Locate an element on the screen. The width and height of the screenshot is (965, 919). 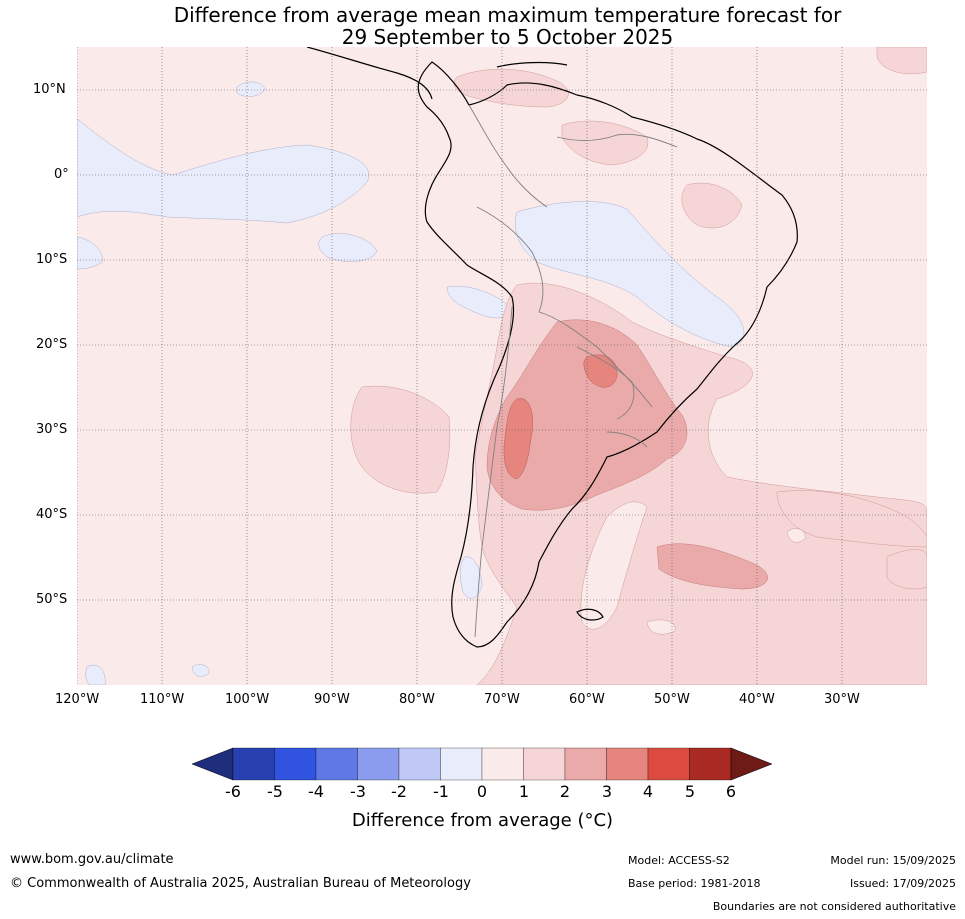
blue-region-pacific-equatorial is located at coordinates (223, 171).